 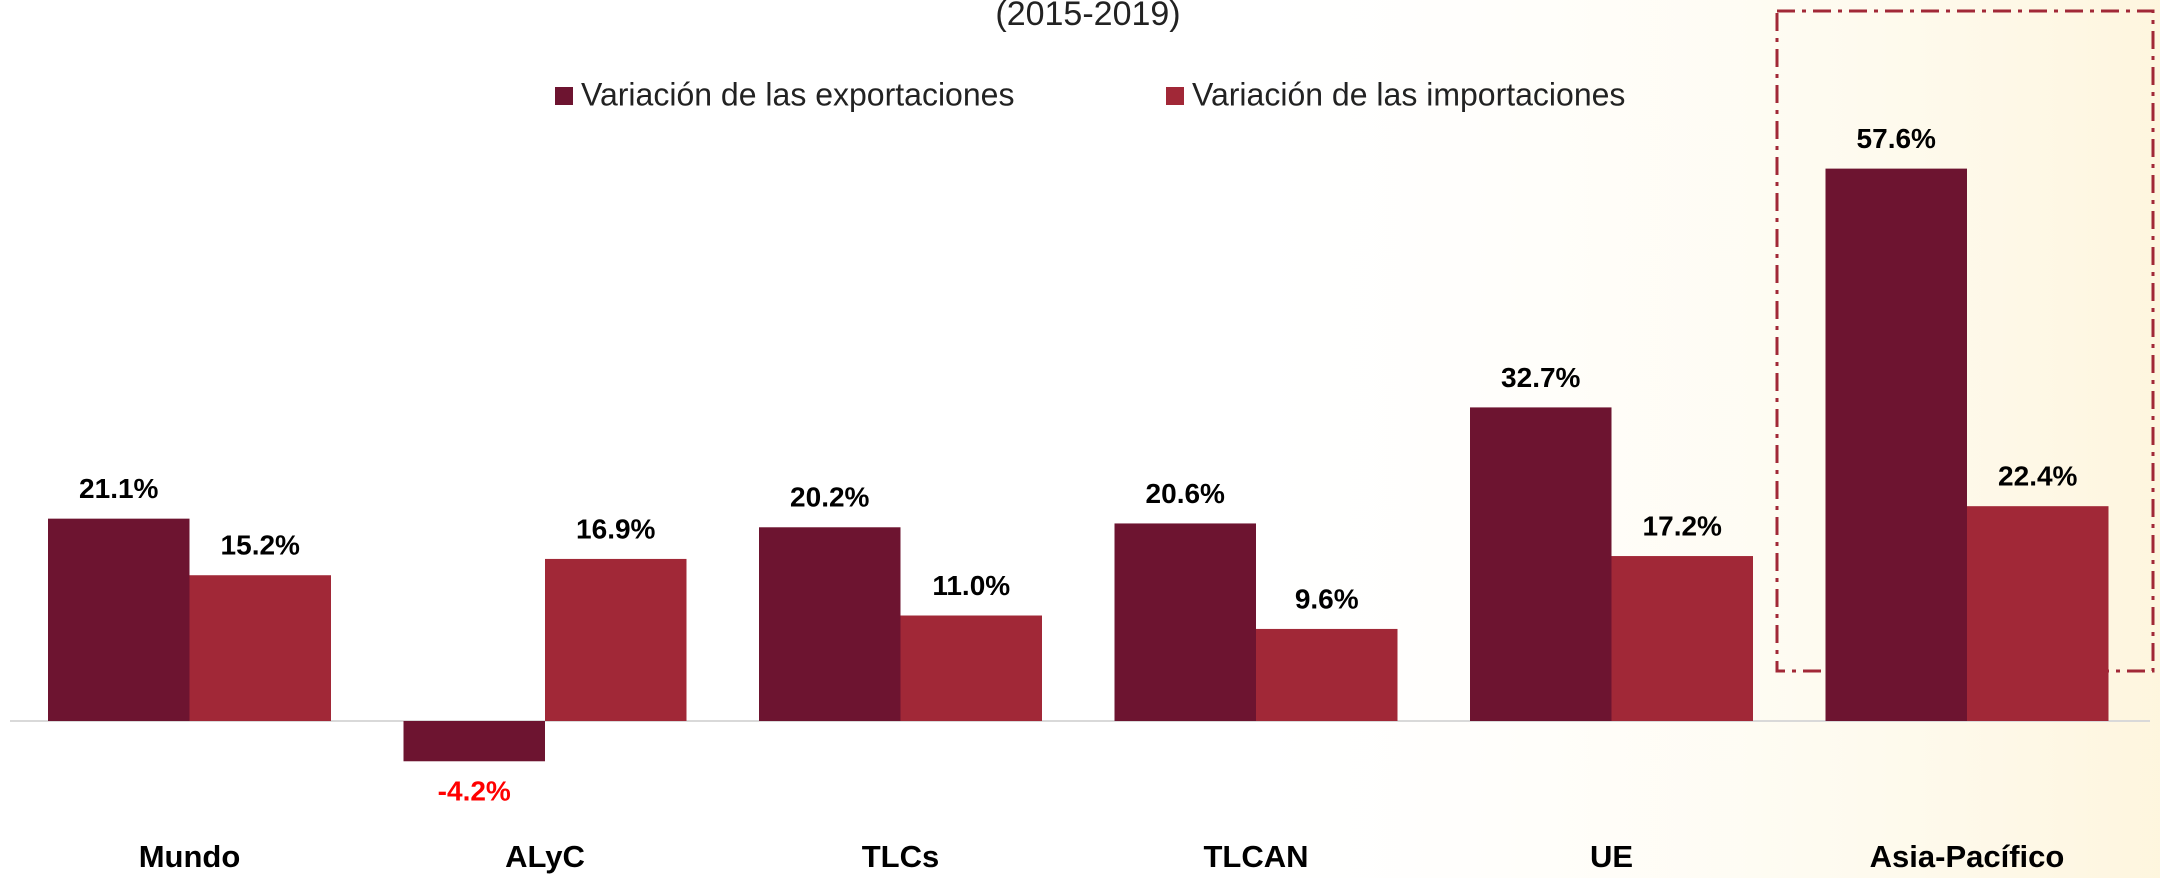 What do you see at coordinates (1611, 856) in the screenshot?
I see `x-tick-label: UE` at bounding box center [1611, 856].